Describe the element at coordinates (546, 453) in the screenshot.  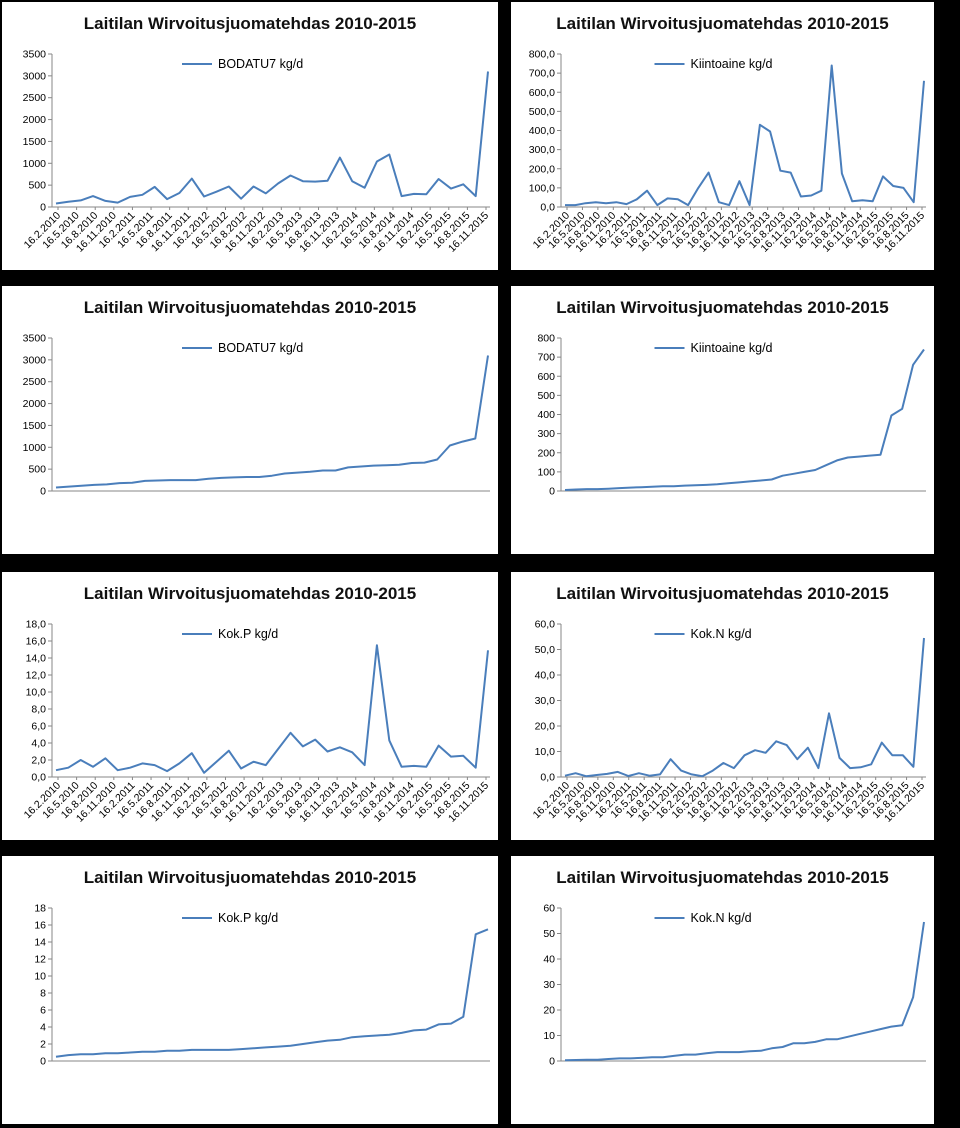
I see `y-tick-label: 200` at that location.